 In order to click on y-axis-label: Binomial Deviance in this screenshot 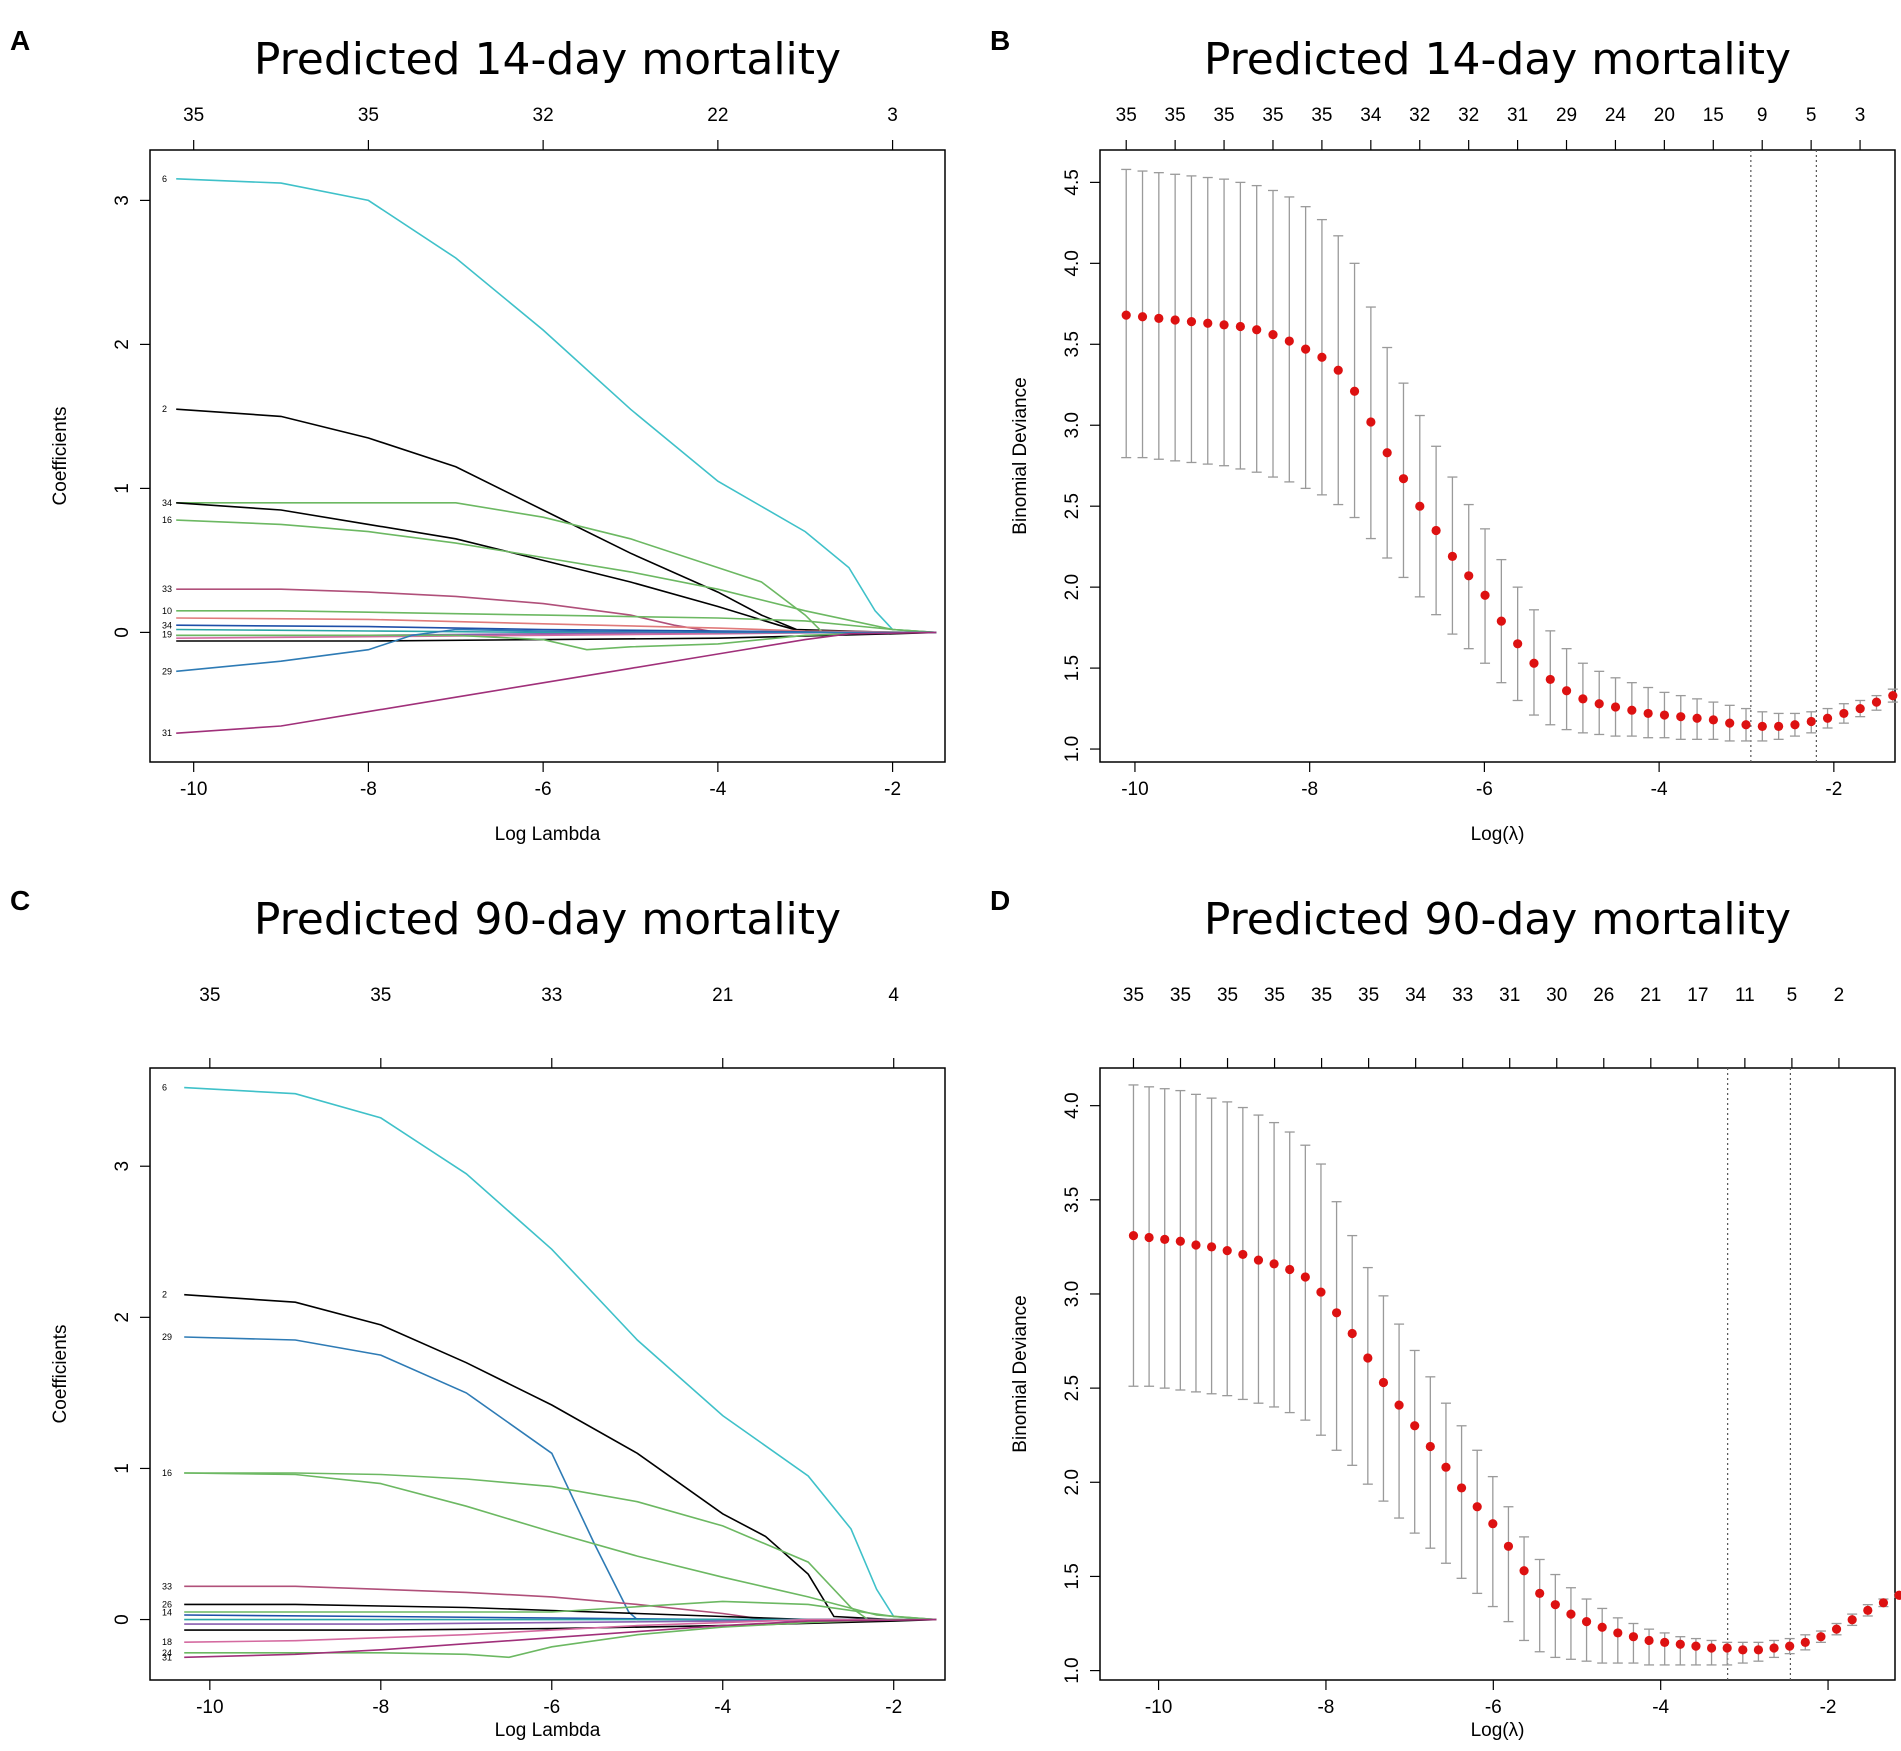, I will do `click(1020, 455)`.